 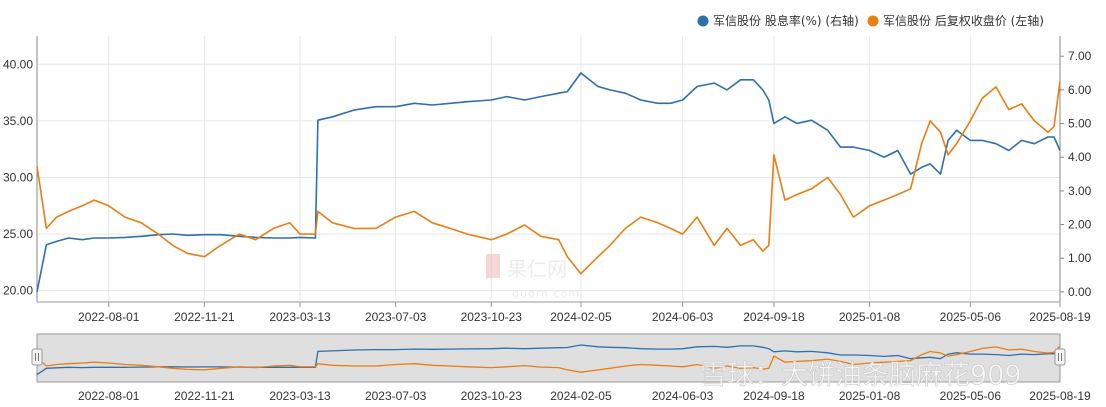 What do you see at coordinates (18, 64) in the screenshot?
I see `left-tick-label: 40.00` at bounding box center [18, 64].